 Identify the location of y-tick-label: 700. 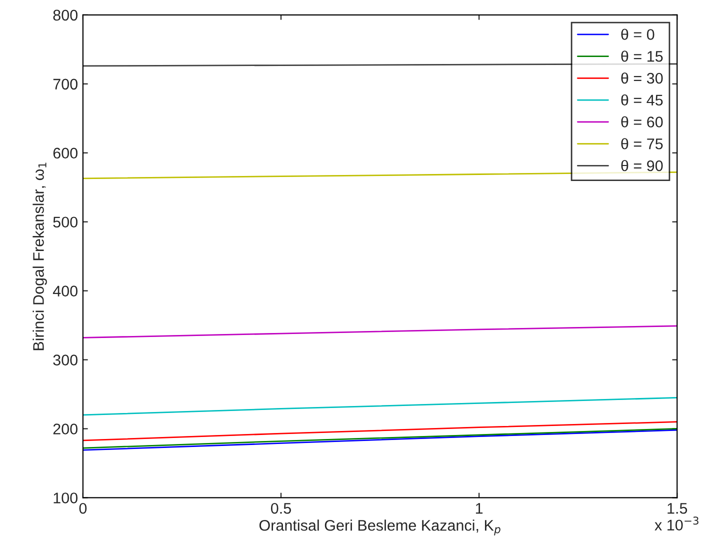
(65, 84).